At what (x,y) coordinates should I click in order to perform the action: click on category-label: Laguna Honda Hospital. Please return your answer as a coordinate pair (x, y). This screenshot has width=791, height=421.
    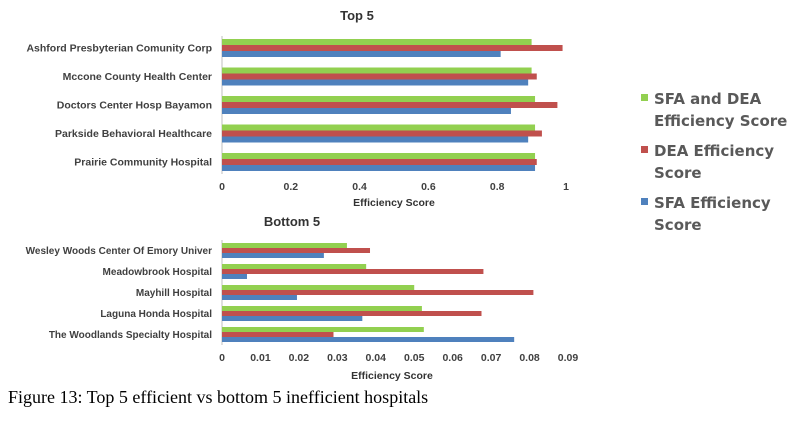
    Looking at the image, I should click on (156, 314).